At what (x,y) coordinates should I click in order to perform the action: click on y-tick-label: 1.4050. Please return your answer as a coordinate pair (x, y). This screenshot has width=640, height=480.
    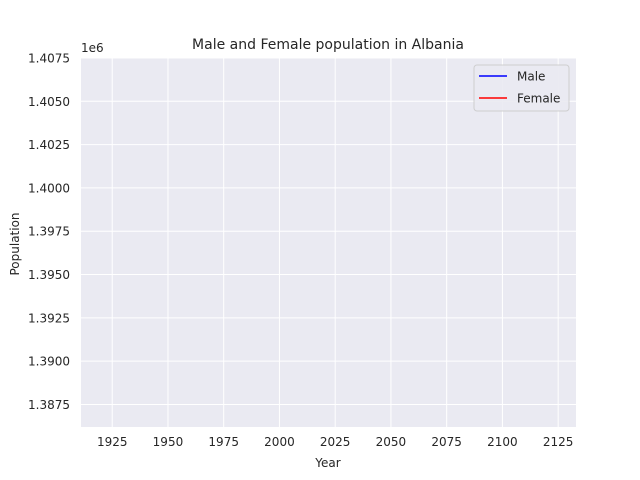
    Looking at the image, I should click on (49, 102).